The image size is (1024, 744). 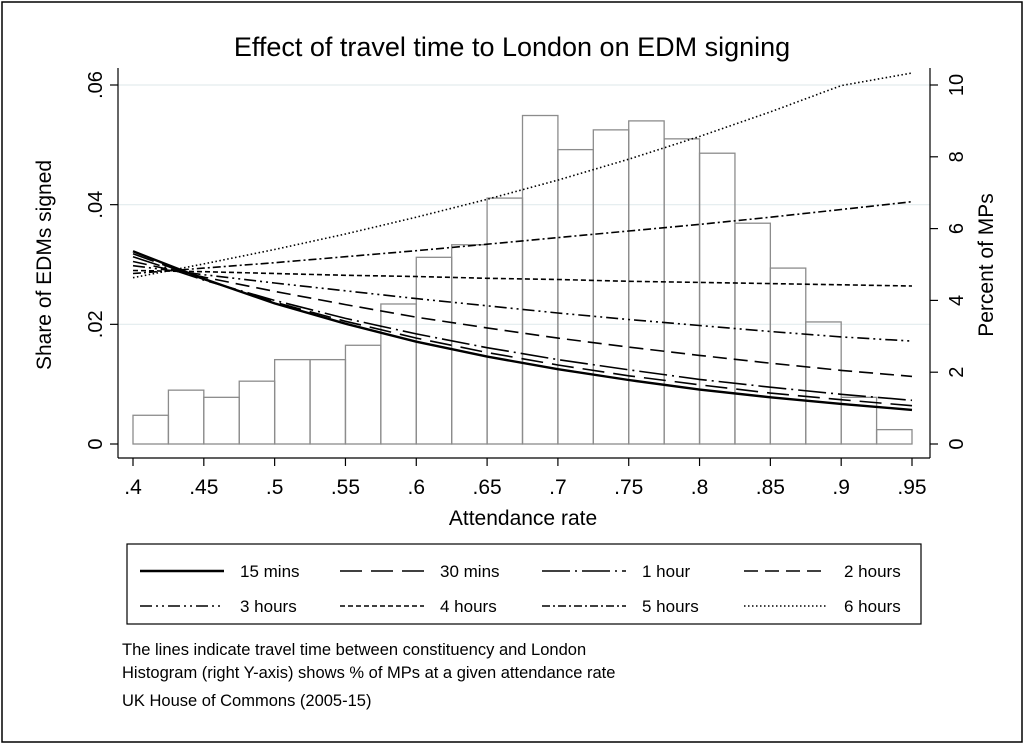 What do you see at coordinates (949, 262) in the screenshot?
I see `y2-axis-ticks: 0 2 4 6 8 10` at bounding box center [949, 262].